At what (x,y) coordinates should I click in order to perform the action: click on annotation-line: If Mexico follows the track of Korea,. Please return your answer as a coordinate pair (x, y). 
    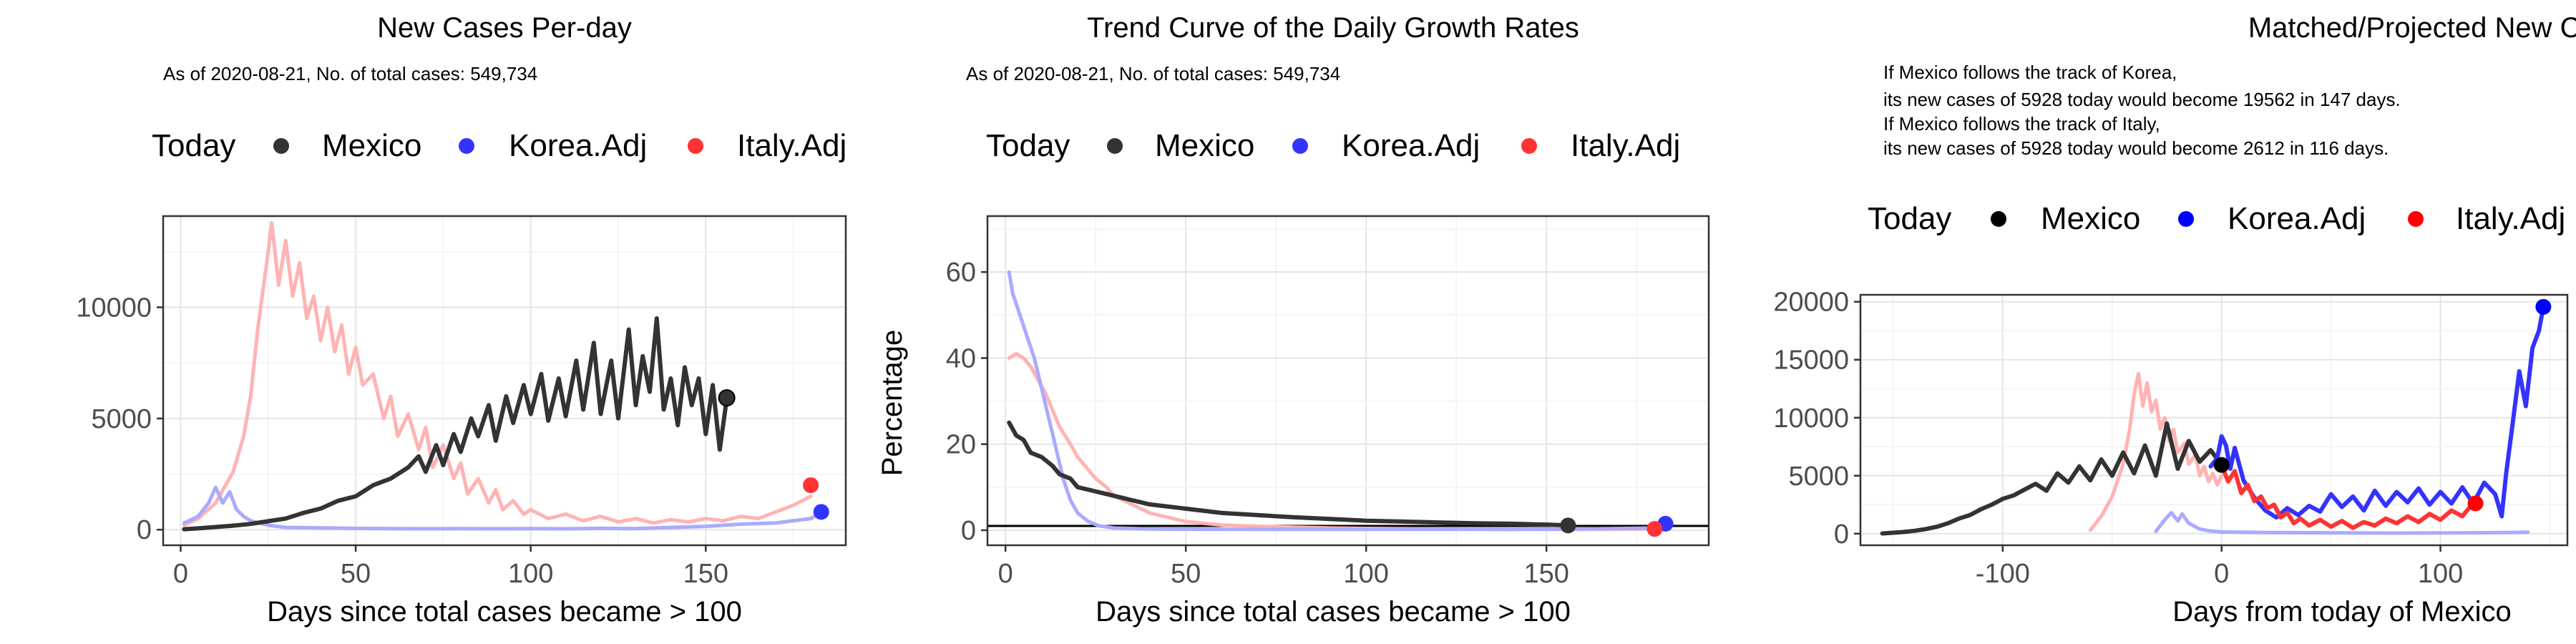
    Looking at the image, I should click on (2030, 72).